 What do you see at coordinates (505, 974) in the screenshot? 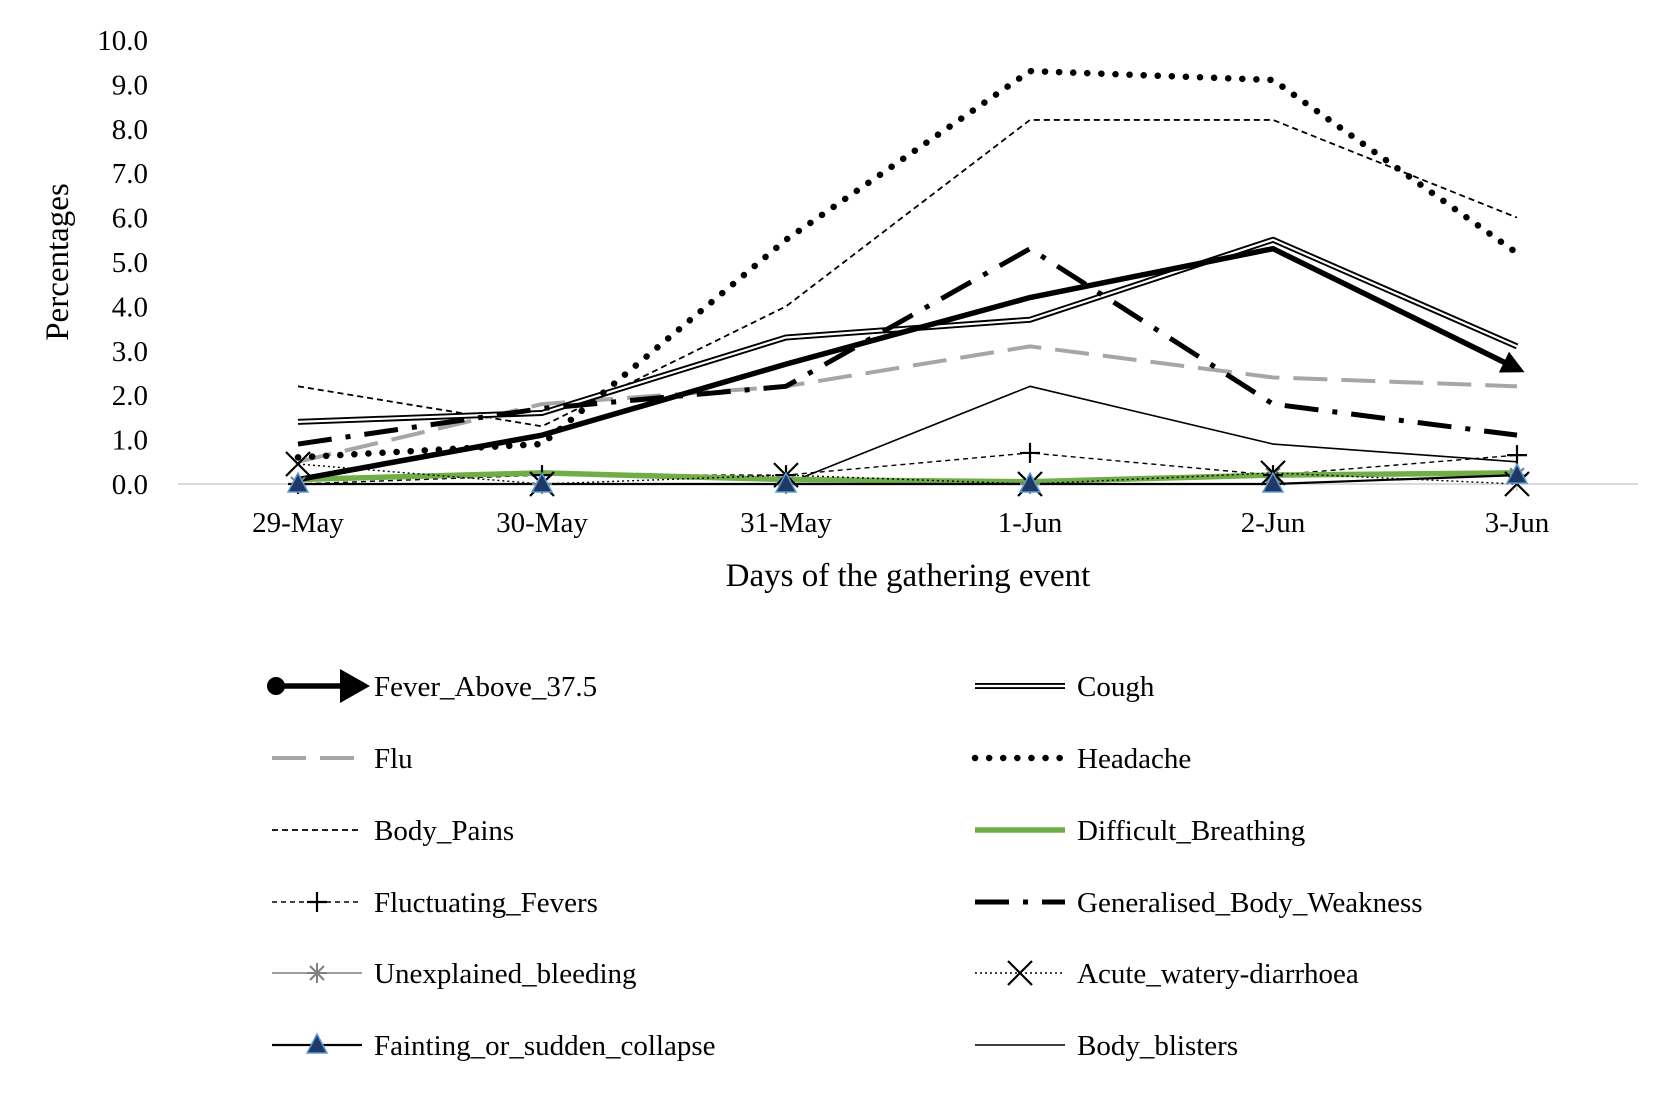
I see `legend-label: Unexplained_bleeding` at bounding box center [505, 974].